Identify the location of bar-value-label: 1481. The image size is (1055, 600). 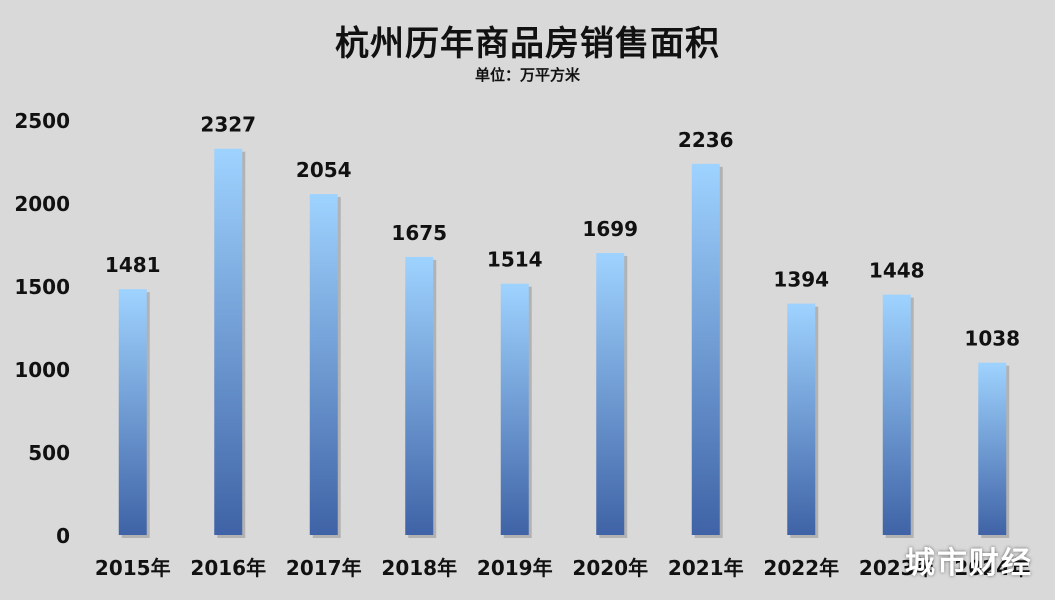
(133, 265).